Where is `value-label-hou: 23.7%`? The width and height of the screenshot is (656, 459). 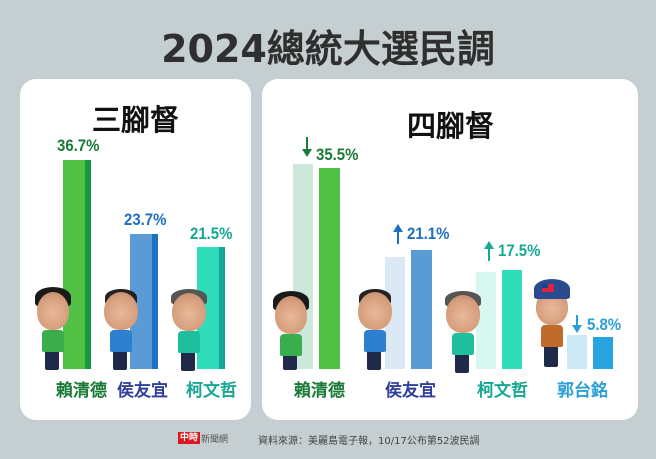
value-label-hou: 23.7% is located at coordinates (145, 219).